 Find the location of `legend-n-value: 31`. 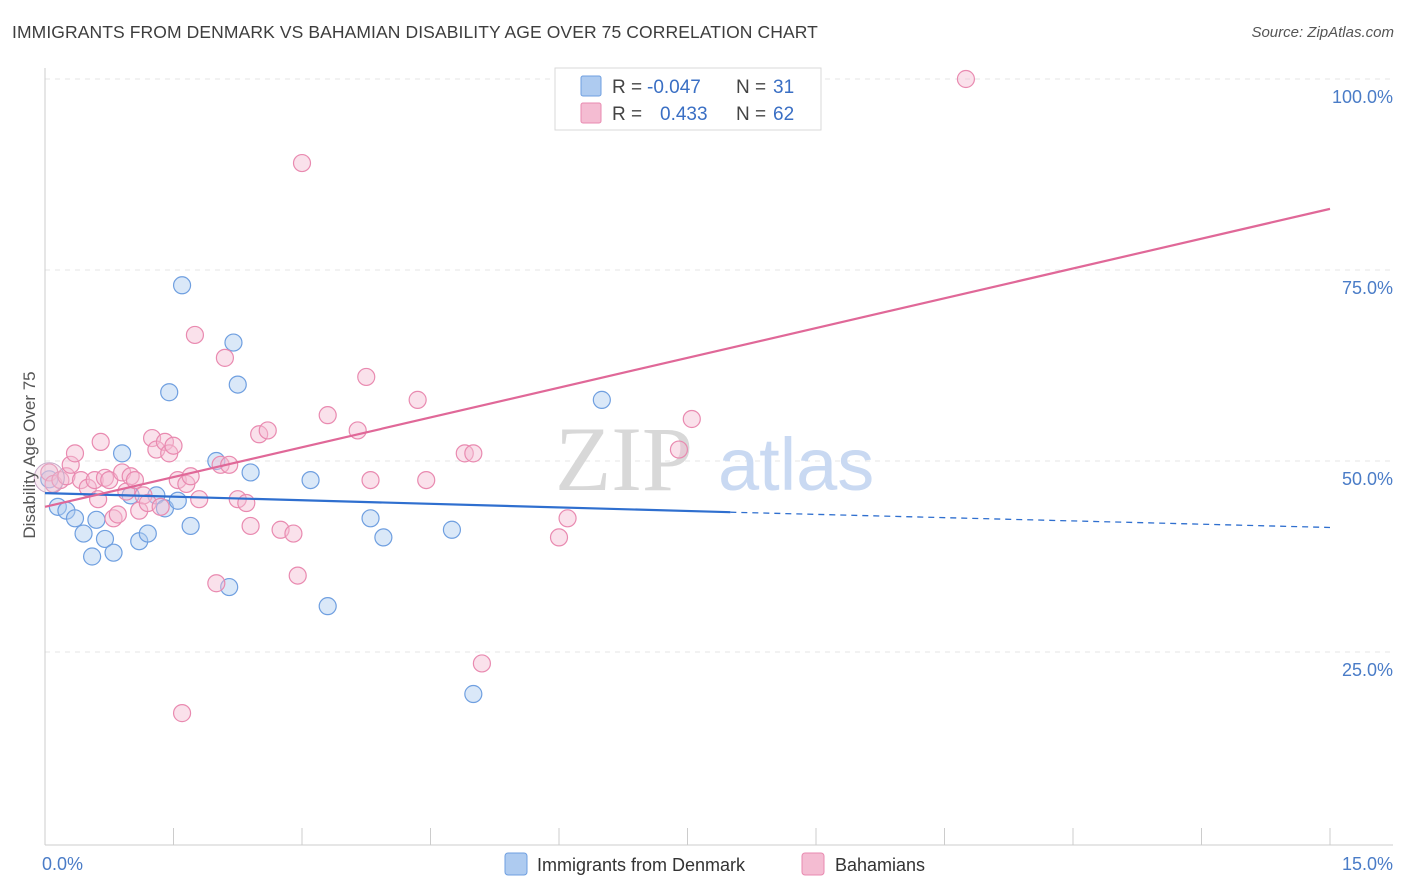

legend-n-value: 31 is located at coordinates (783, 87).